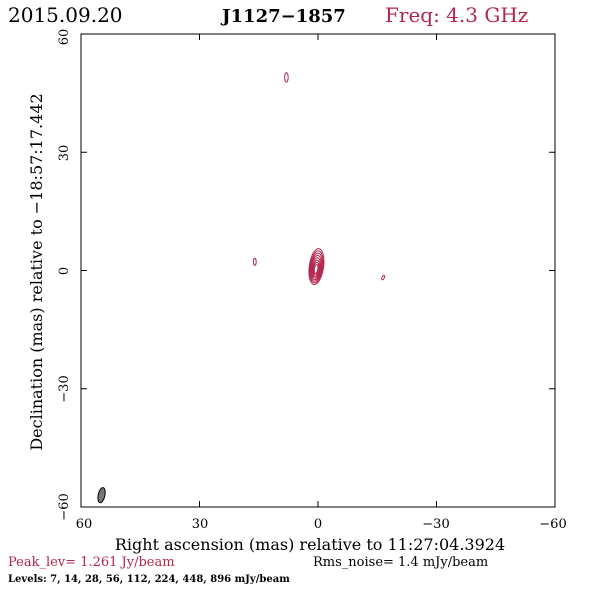 The width and height of the screenshot is (590, 590). I want to click on peak-level: Peak_lev= 1.261 Jy/beam, so click(91, 562).